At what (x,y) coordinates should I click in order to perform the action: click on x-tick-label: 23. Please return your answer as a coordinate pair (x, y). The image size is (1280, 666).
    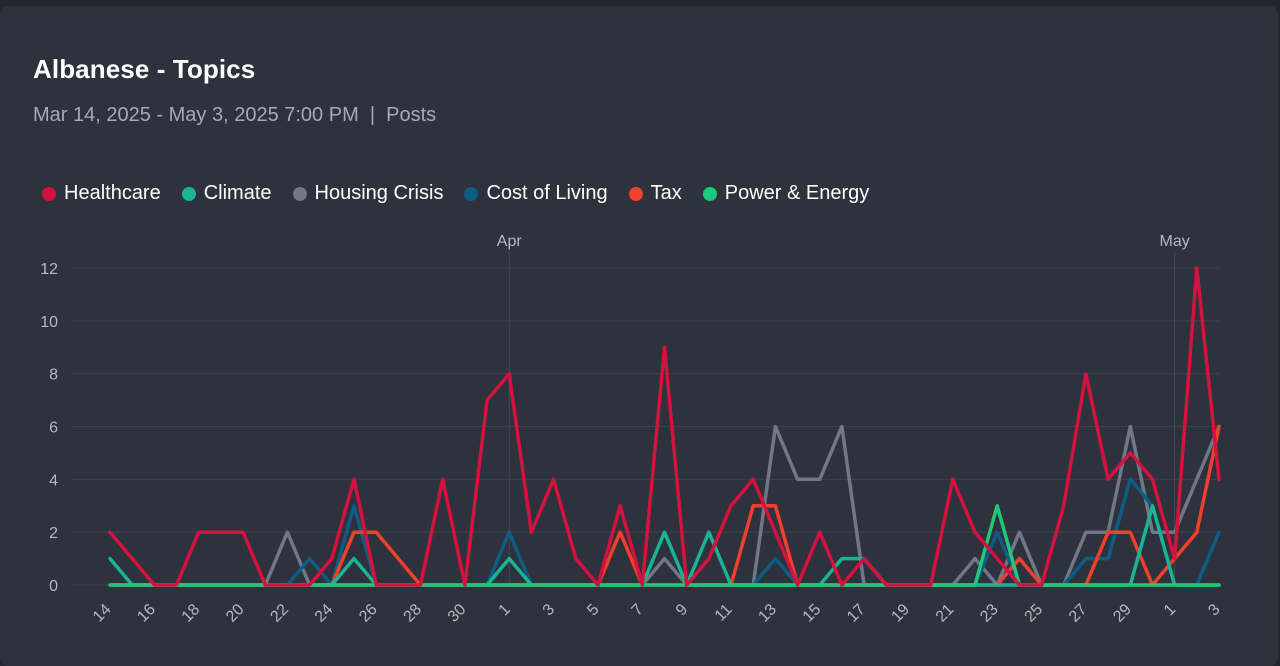
    Looking at the image, I should click on (989, 613).